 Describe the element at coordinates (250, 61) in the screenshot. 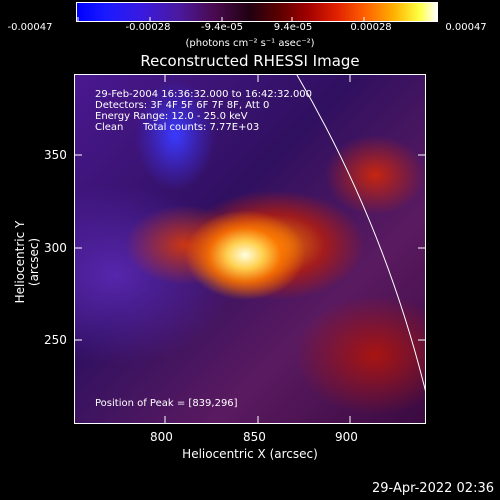

I see `image-title: Reconstructed RHESSI Image` at that location.